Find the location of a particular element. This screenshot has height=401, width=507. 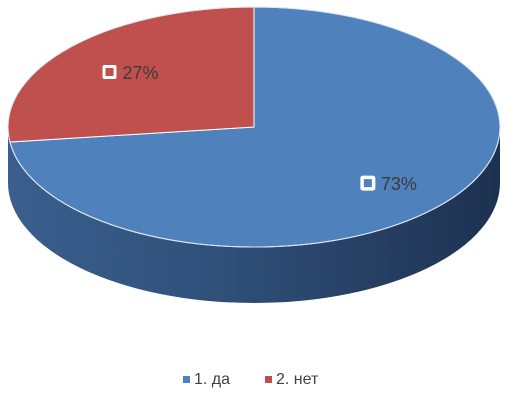

data-label-text: 73% is located at coordinates (399, 184).